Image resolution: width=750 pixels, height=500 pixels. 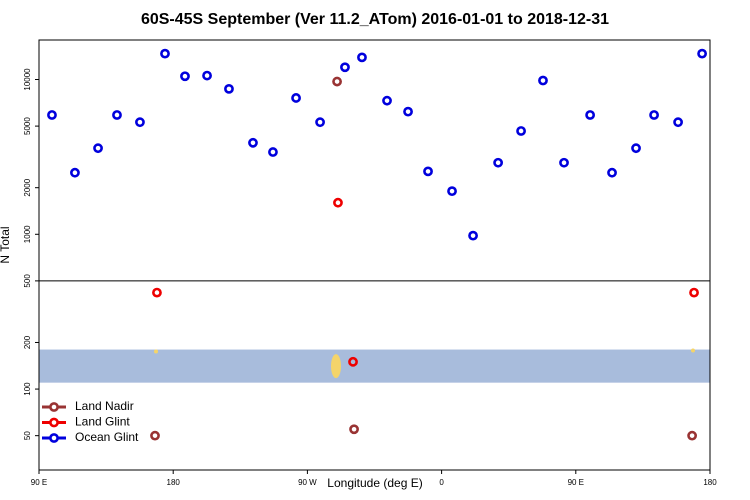 I want to click on y-tick-label: 2000, so click(x=27, y=187).